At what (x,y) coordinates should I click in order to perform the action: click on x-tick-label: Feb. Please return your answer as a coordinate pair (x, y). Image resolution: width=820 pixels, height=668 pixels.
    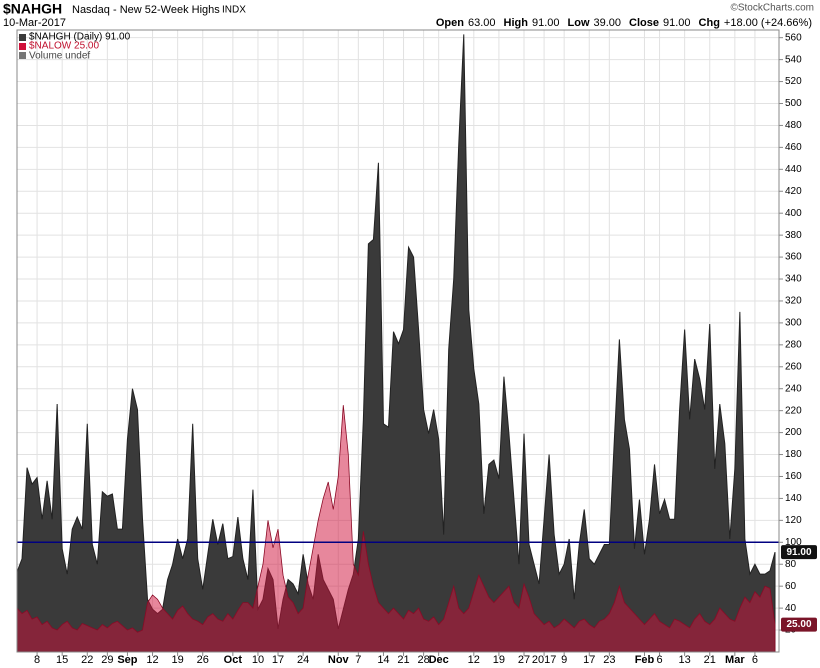
    Looking at the image, I should click on (645, 660).